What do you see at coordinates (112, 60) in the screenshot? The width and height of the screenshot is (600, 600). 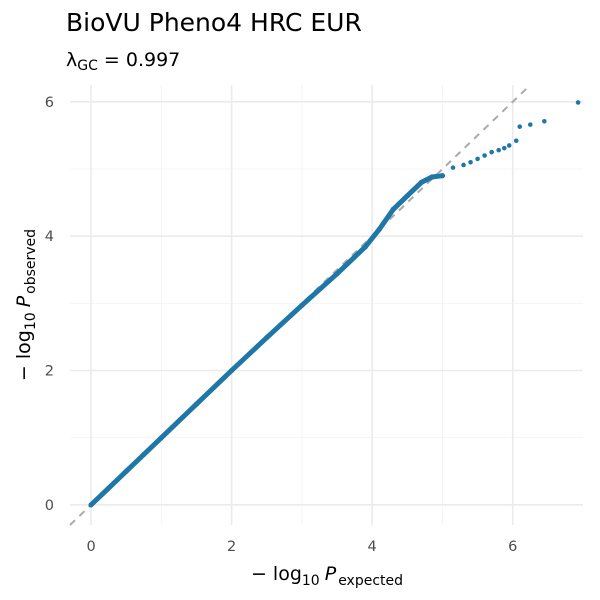 I see `lambda-equals: =` at bounding box center [112, 60].